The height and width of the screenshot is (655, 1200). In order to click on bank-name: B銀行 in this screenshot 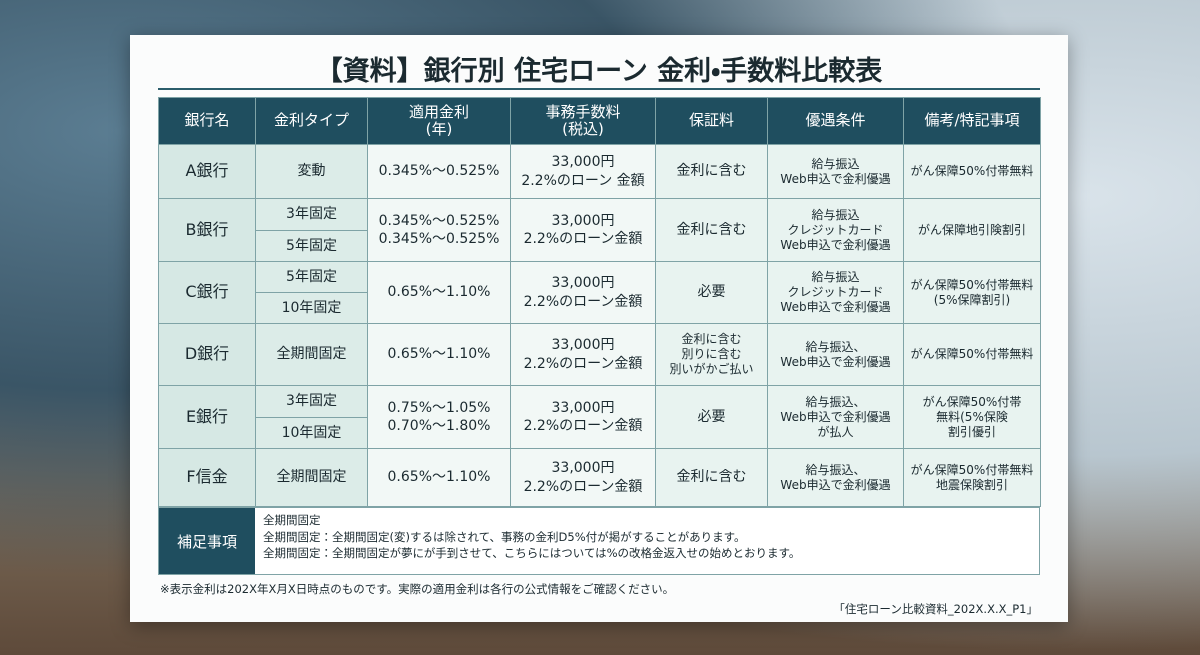, I will do `click(207, 230)`.